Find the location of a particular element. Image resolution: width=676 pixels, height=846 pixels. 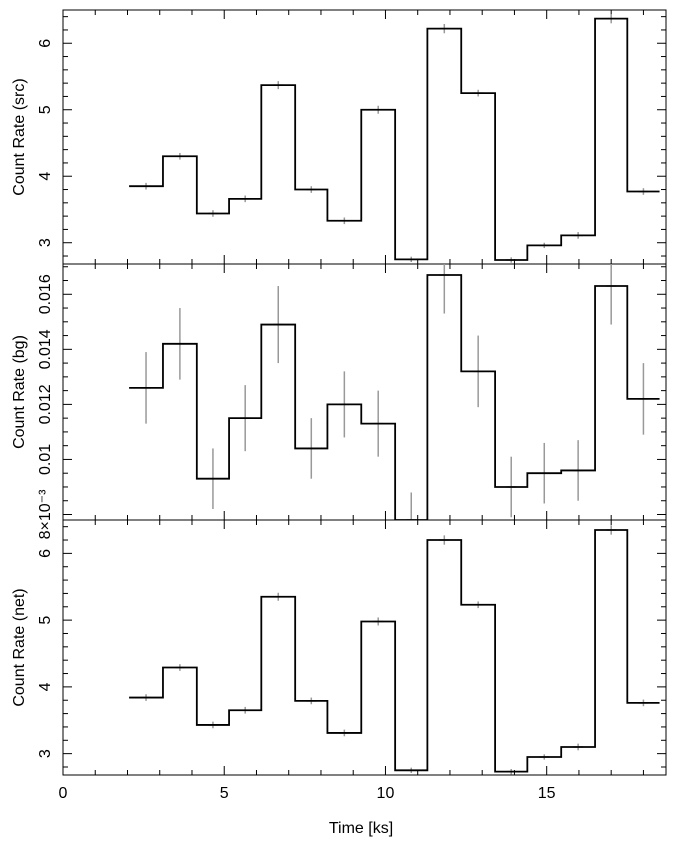

y-axis-label: Count Rate (bg) is located at coordinates (19, 392).